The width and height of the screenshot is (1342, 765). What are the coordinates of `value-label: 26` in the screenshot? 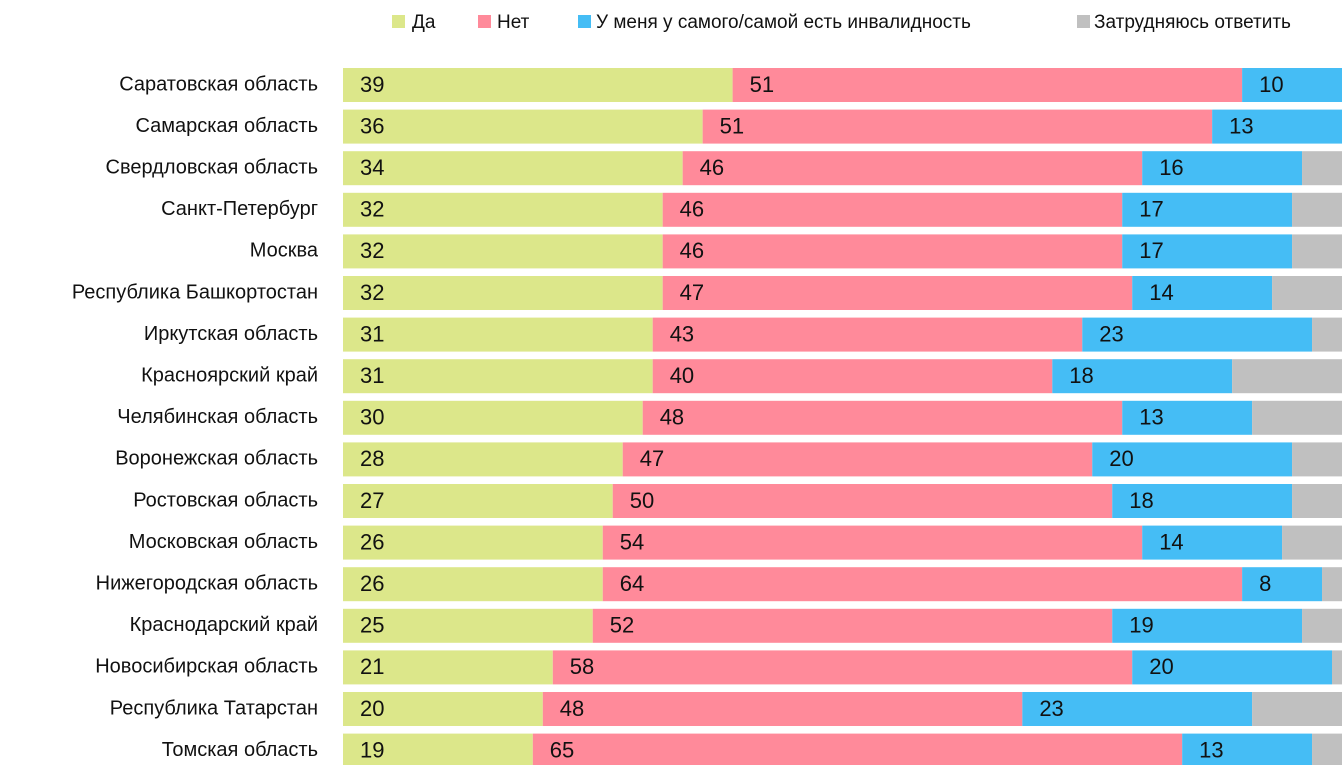 It's located at (372, 541).